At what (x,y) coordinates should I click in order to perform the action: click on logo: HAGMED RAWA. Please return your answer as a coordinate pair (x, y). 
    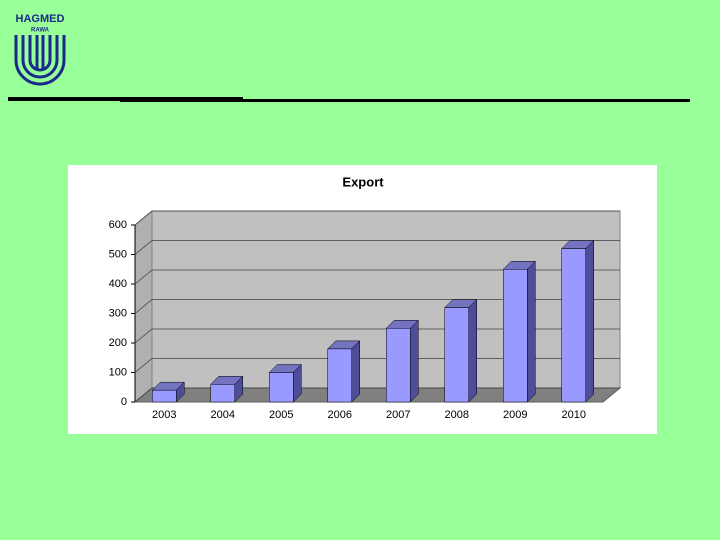
    Looking at the image, I should click on (40, 49).